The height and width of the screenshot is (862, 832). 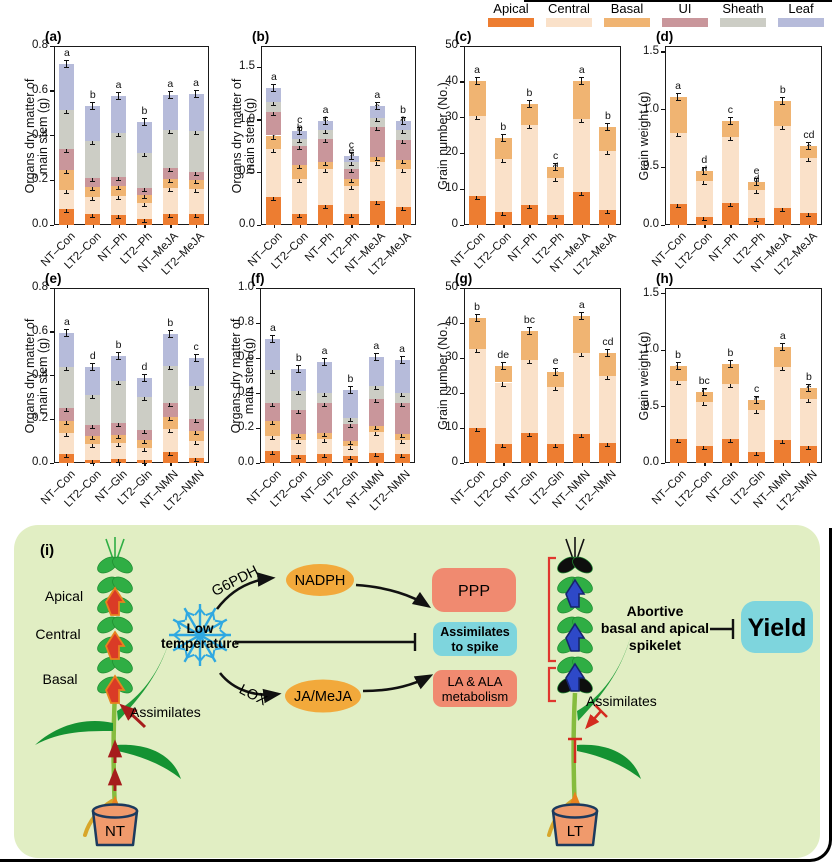 What do you see at coordinates (451, 80) in the screenshot?
I see `y-tick-label: 40` at bounding box center [451, 80].